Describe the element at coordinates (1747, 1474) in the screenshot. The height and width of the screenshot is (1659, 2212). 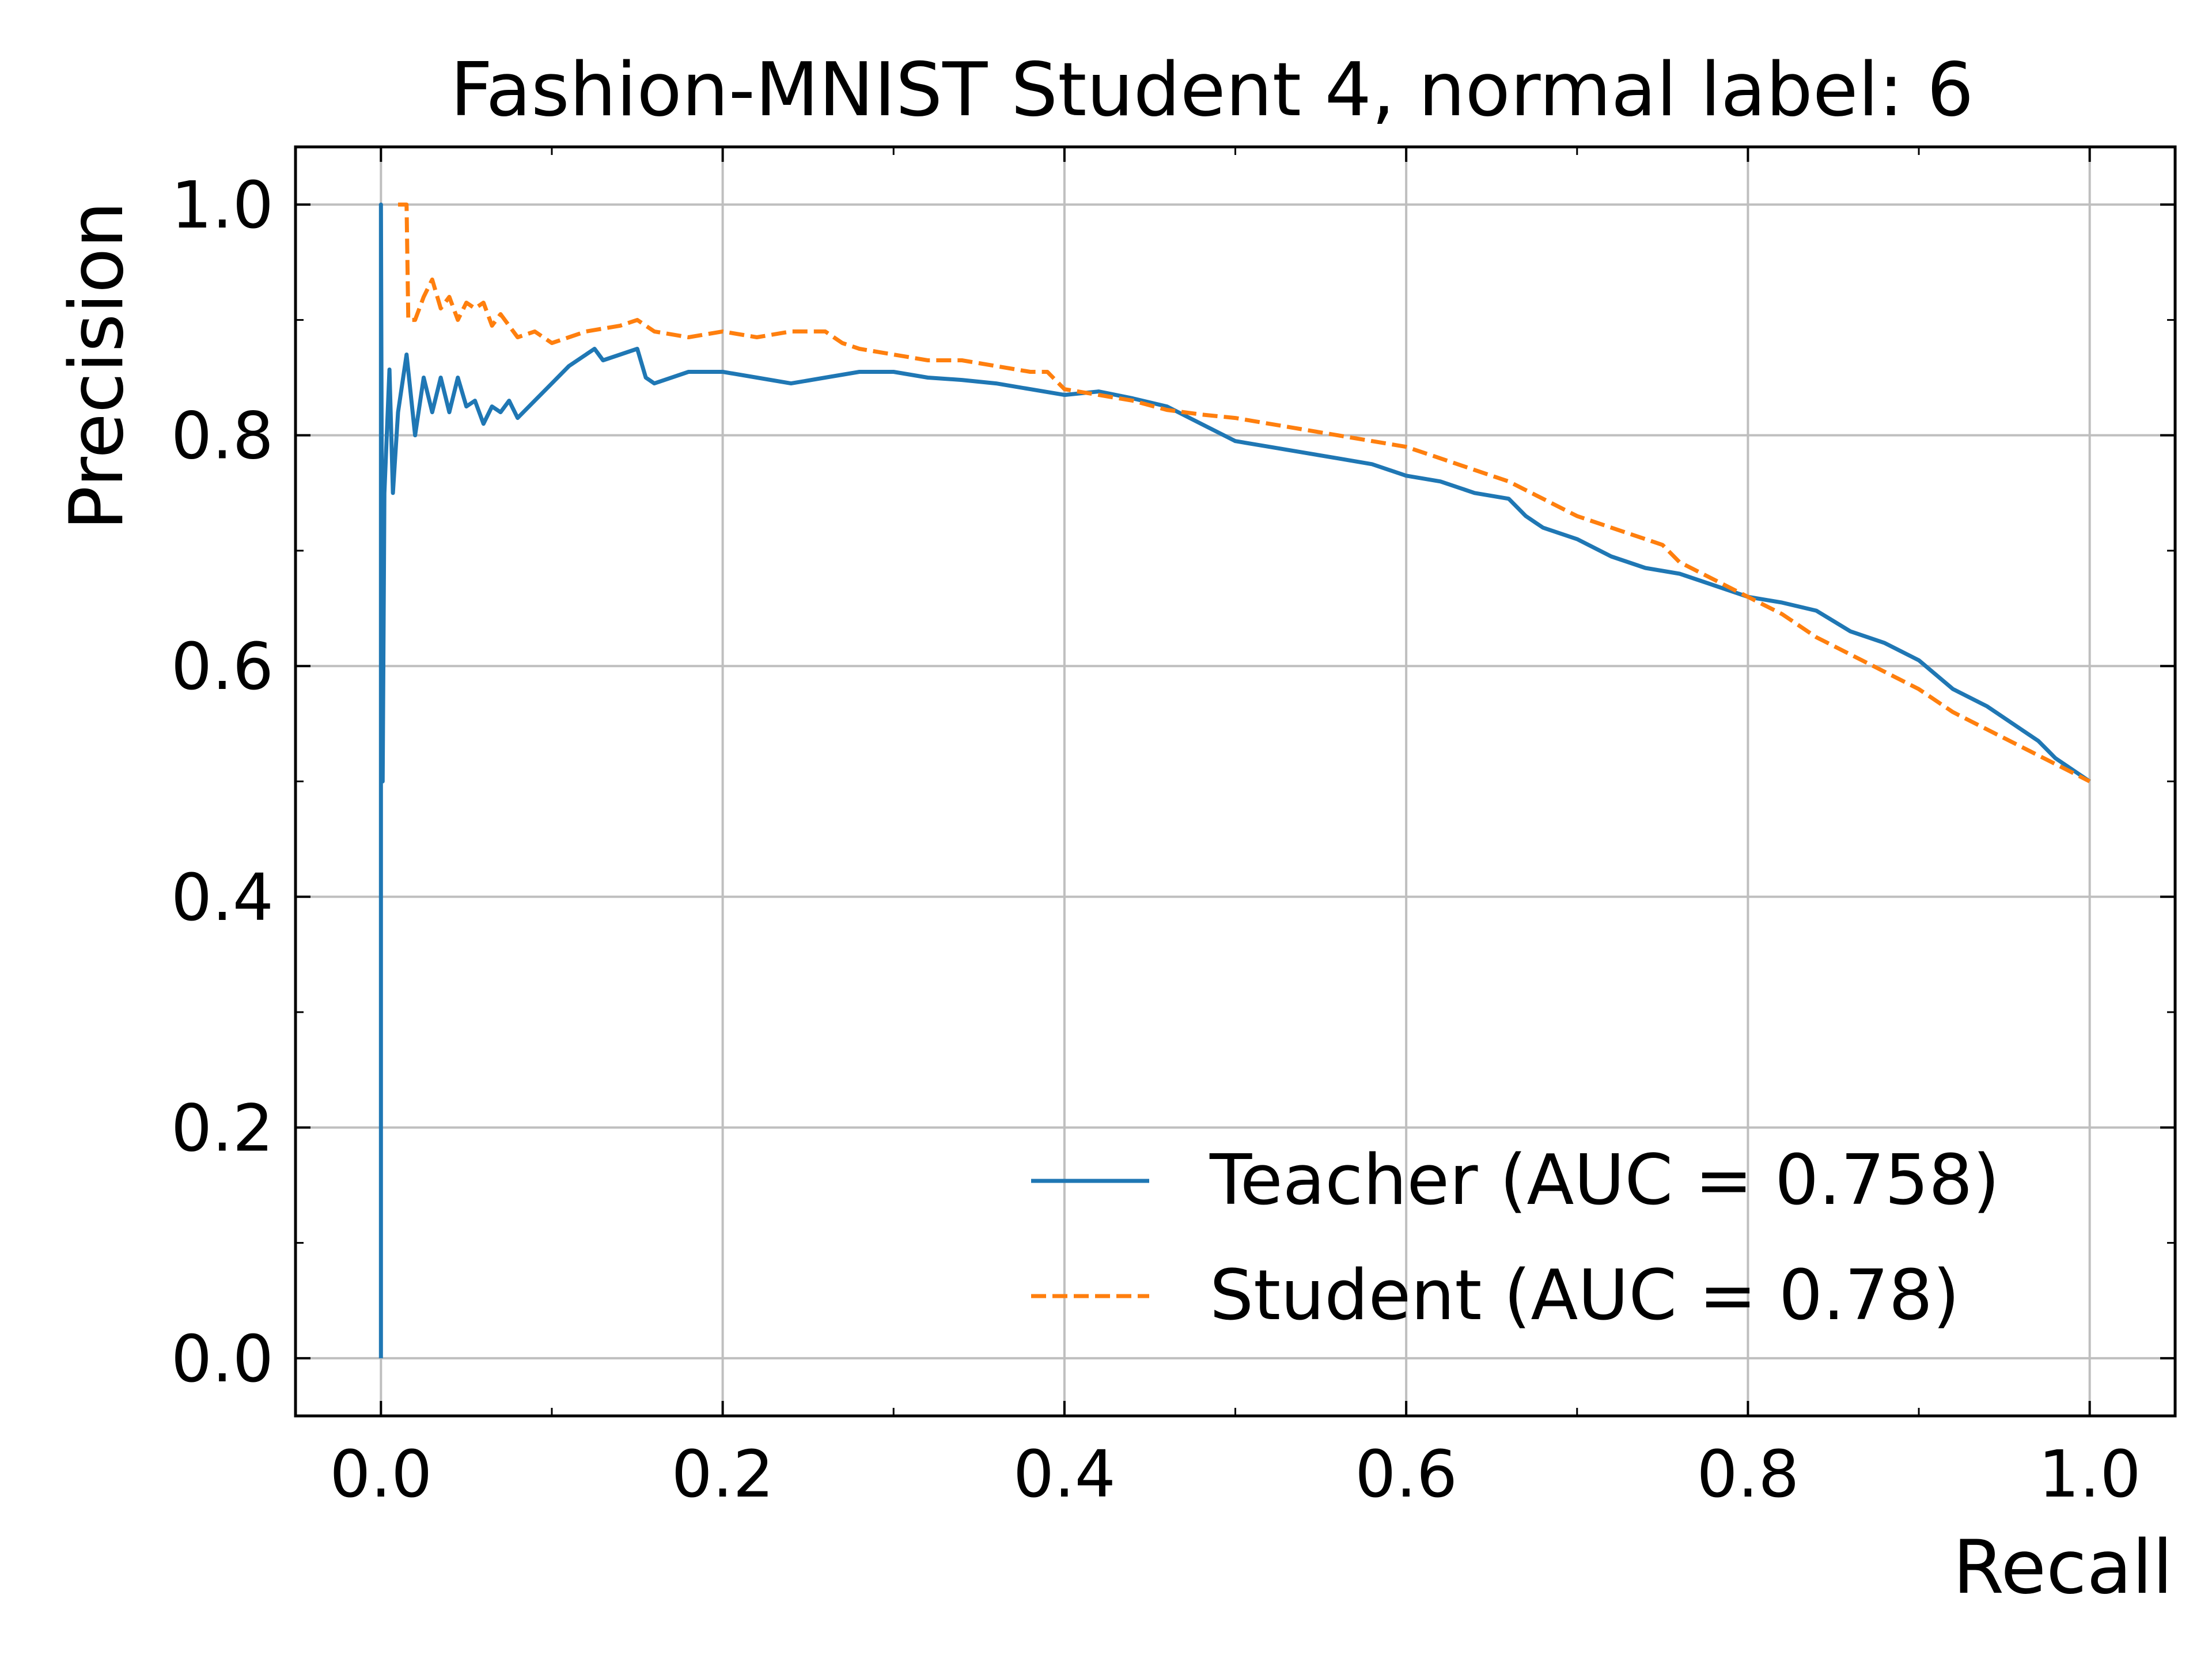
I see `x-tick-label-4: 0.8` at that location.